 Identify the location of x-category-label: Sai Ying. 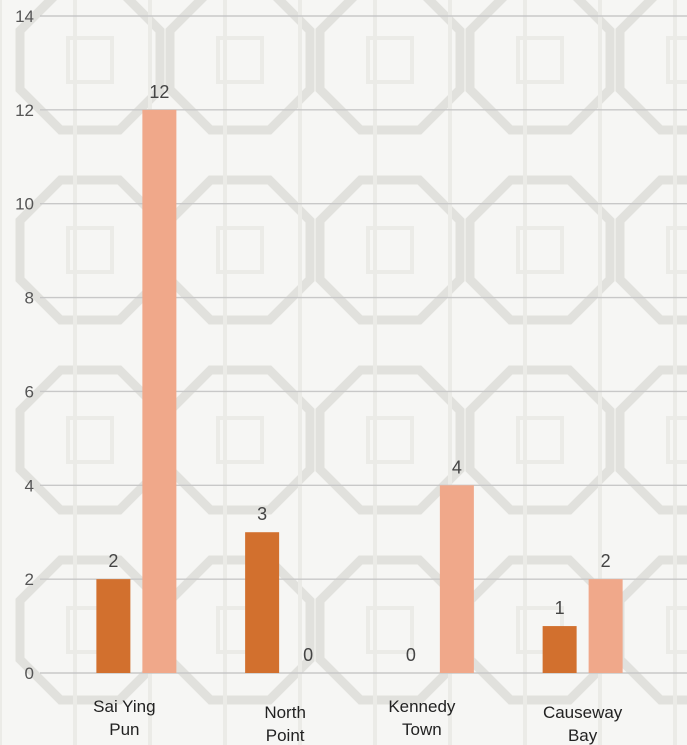
(124, 706).